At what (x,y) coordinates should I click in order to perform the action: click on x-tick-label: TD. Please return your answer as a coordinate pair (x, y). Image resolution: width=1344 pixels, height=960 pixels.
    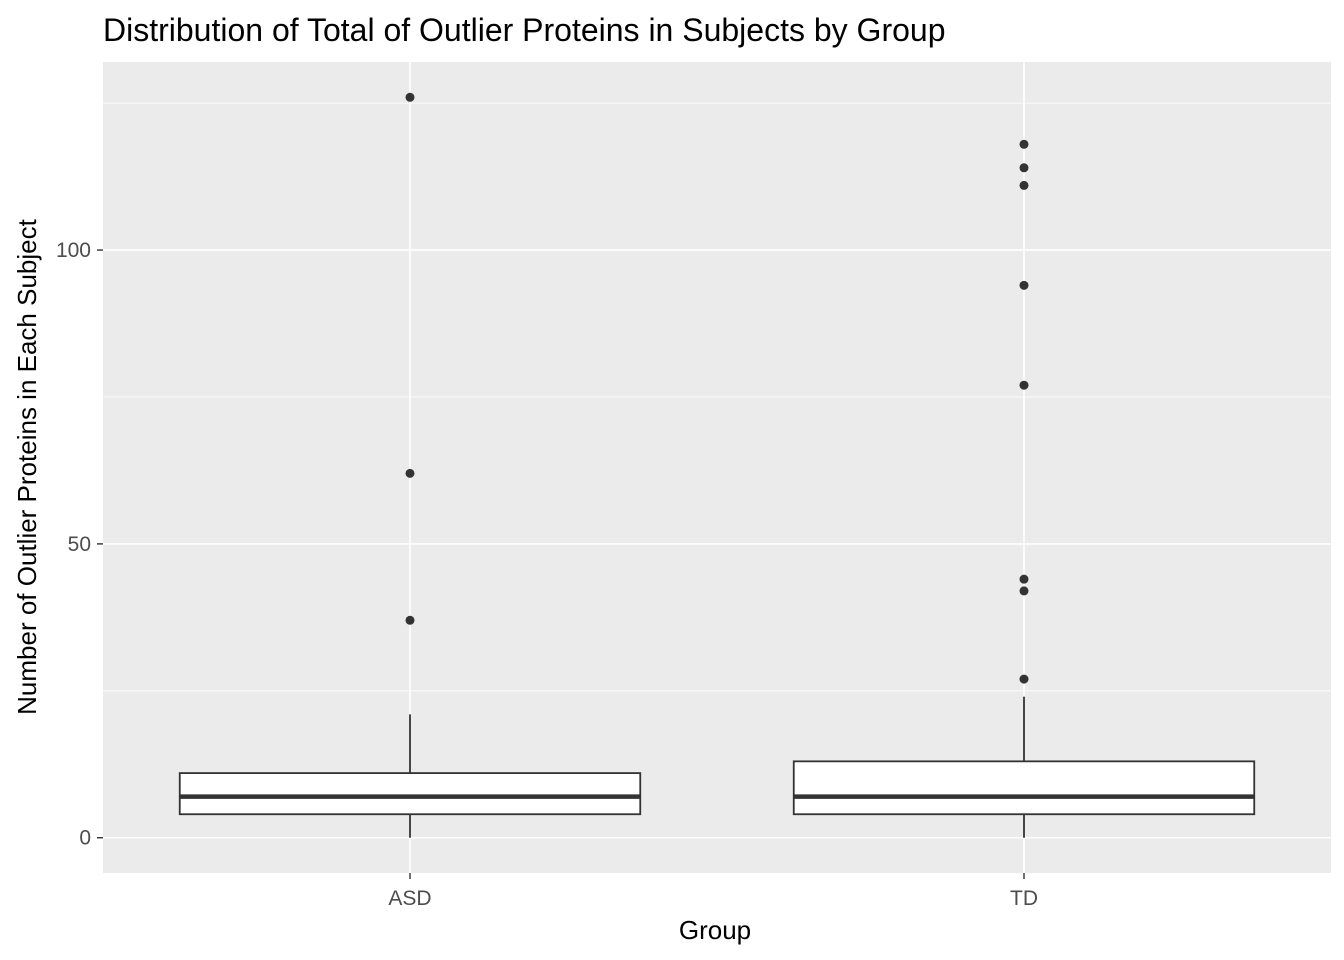
    Looking at the image, I should click on (1024, 898).